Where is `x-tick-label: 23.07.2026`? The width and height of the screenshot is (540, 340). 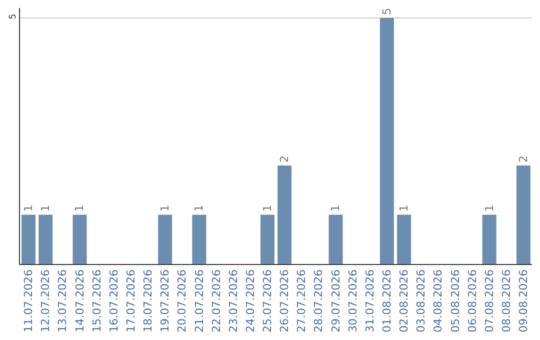 x-tick-label: 23.07.2026 is located at coordinates (233, 300).